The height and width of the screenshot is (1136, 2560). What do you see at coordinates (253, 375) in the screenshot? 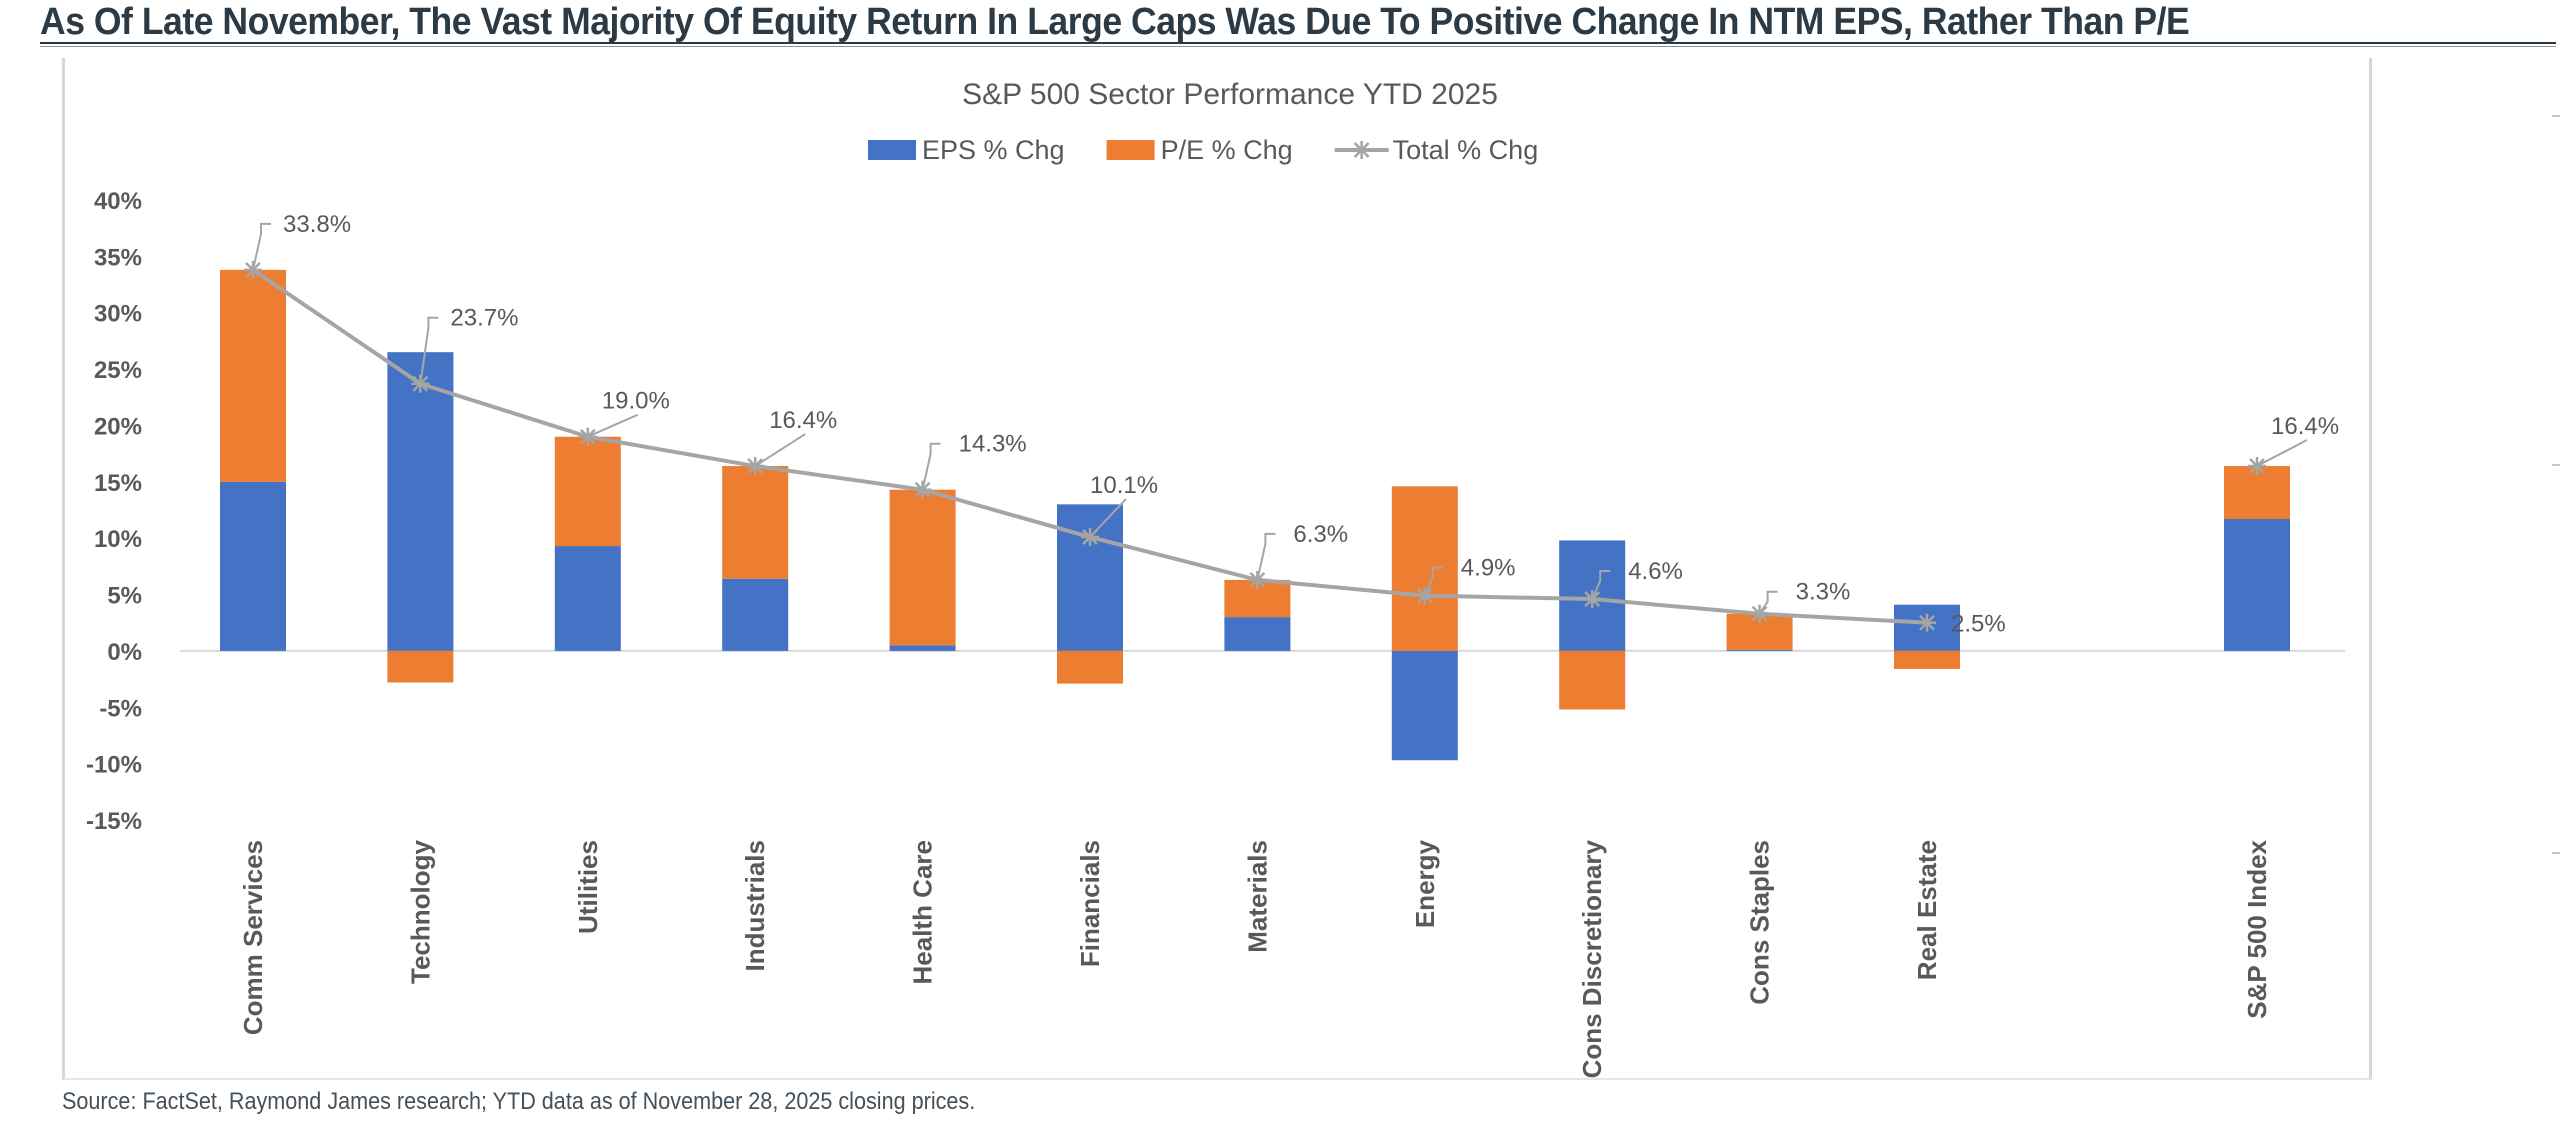
I see `bar-p-e-chg-comm-services` at bounding box center [253, 375].